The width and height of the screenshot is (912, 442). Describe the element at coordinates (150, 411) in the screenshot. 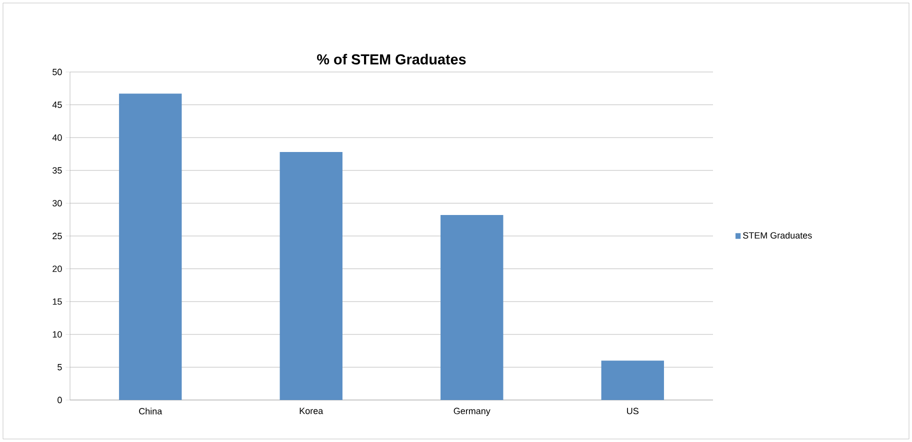

I see `x-tick-label: China` at that location.